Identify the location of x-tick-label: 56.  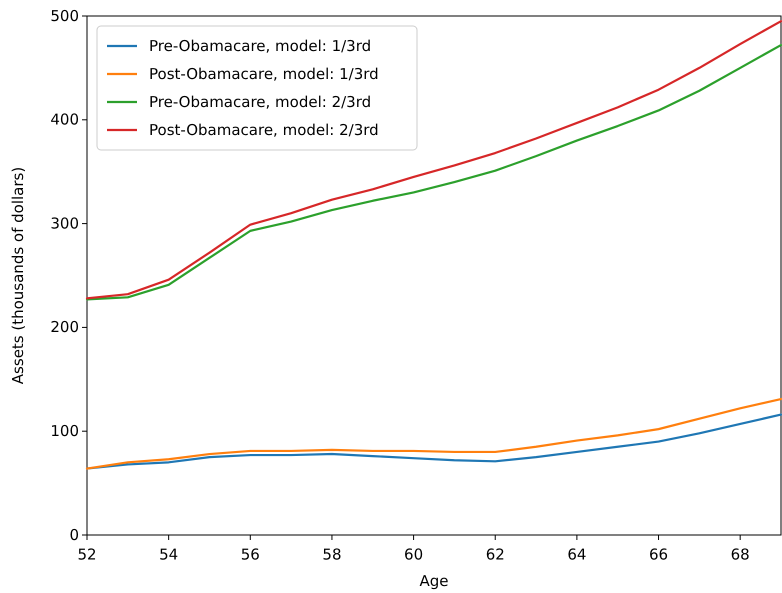
(250, 555).